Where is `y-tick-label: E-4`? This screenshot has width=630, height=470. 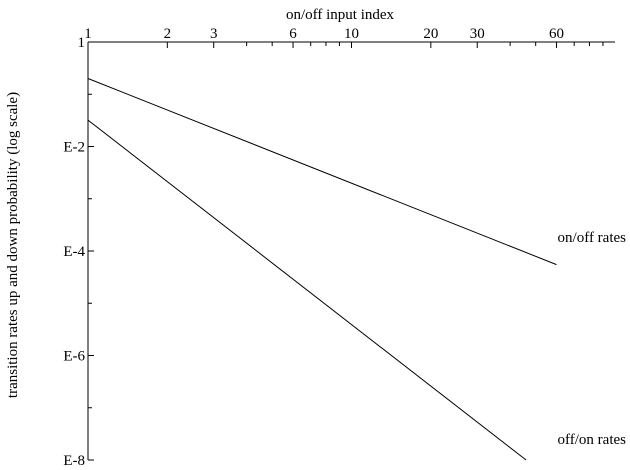 y-tick-label: E-4 is located at coordinates (74, 252).